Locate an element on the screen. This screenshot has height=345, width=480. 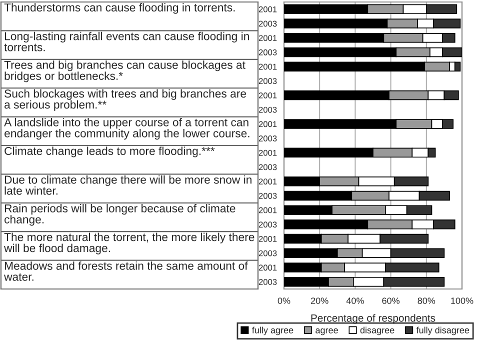
x-tick-label: 80% is located at coordinates (427, 301).